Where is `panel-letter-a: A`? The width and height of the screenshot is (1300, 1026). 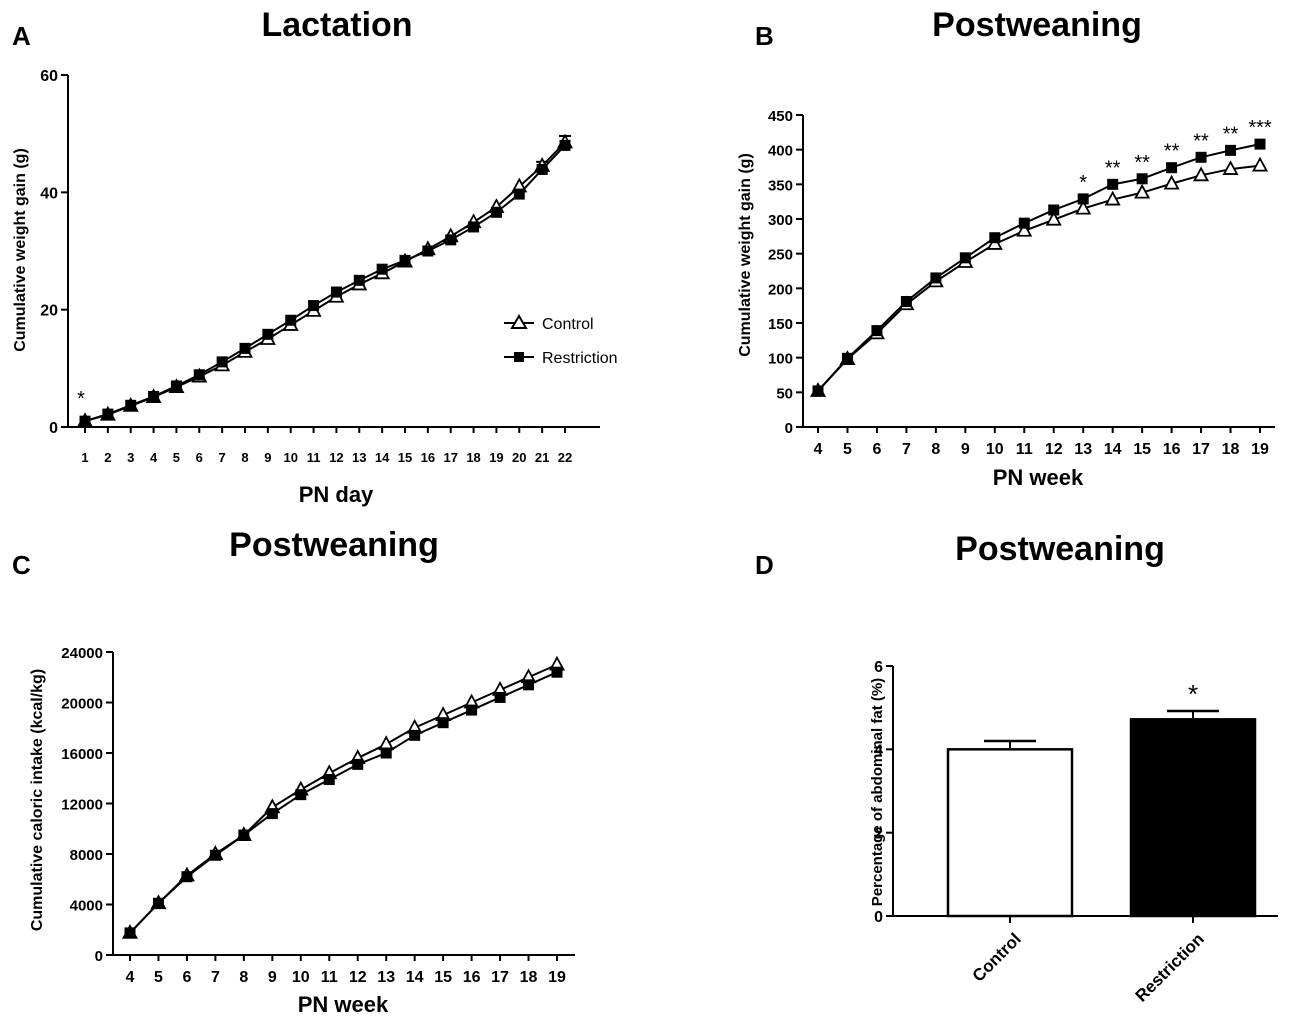 panel-letter-a: A is located at coordinates (21, 36).